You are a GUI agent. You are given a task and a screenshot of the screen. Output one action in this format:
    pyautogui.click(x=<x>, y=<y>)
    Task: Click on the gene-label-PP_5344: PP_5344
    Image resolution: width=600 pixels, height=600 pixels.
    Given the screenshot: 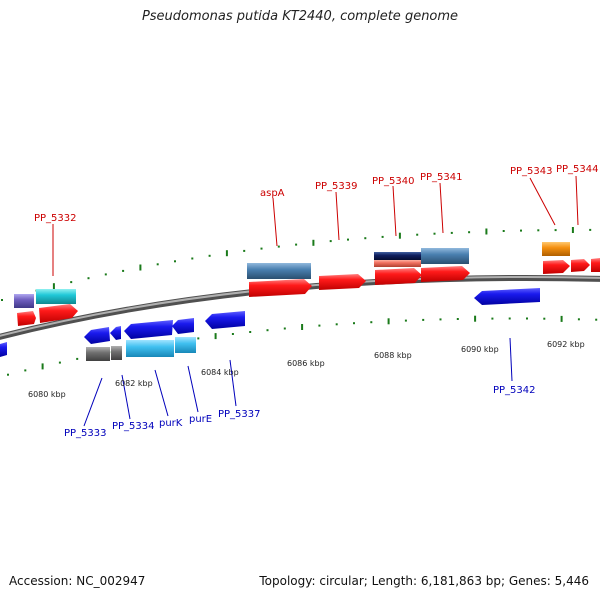 What is the action you would take?
    pyautogui.click(x=577, y=169)
    